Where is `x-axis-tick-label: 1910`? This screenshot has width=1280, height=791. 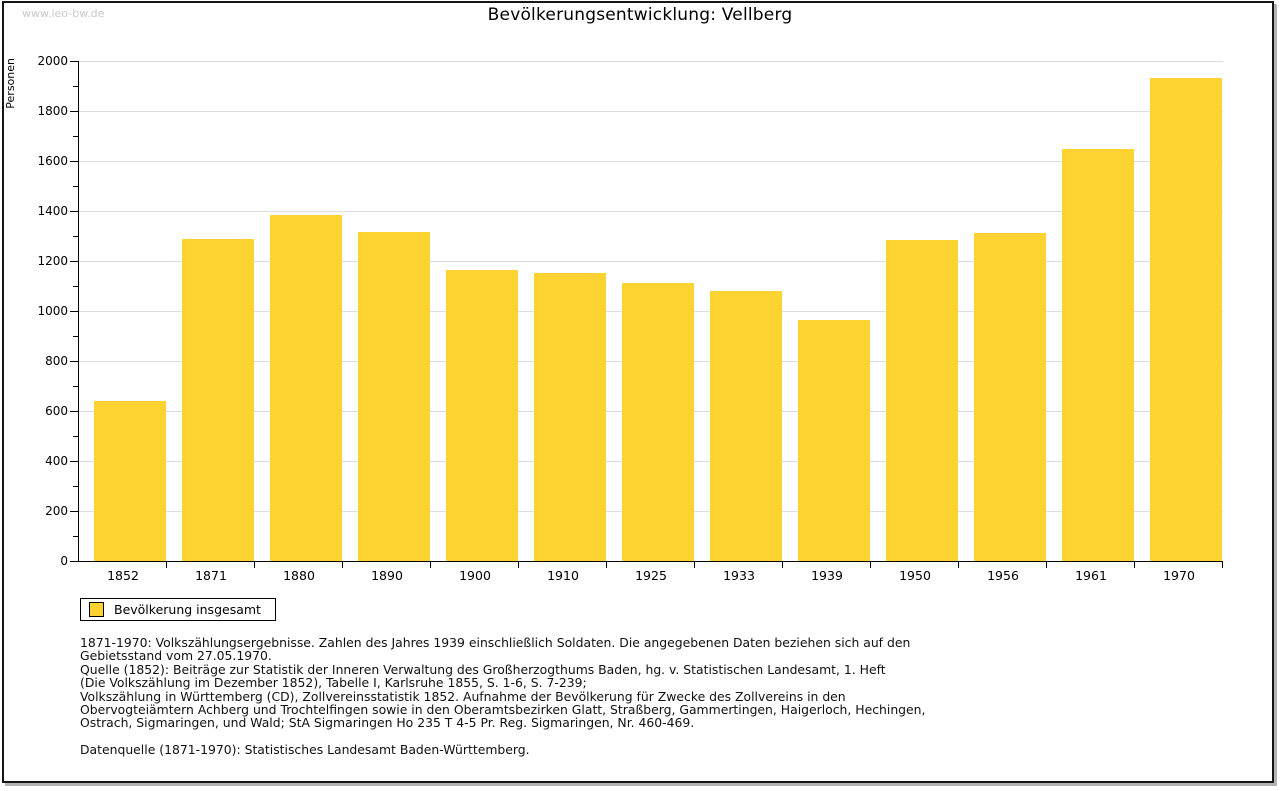
x-axis-tick-label: 1910 is located at coordinates (563, 575).